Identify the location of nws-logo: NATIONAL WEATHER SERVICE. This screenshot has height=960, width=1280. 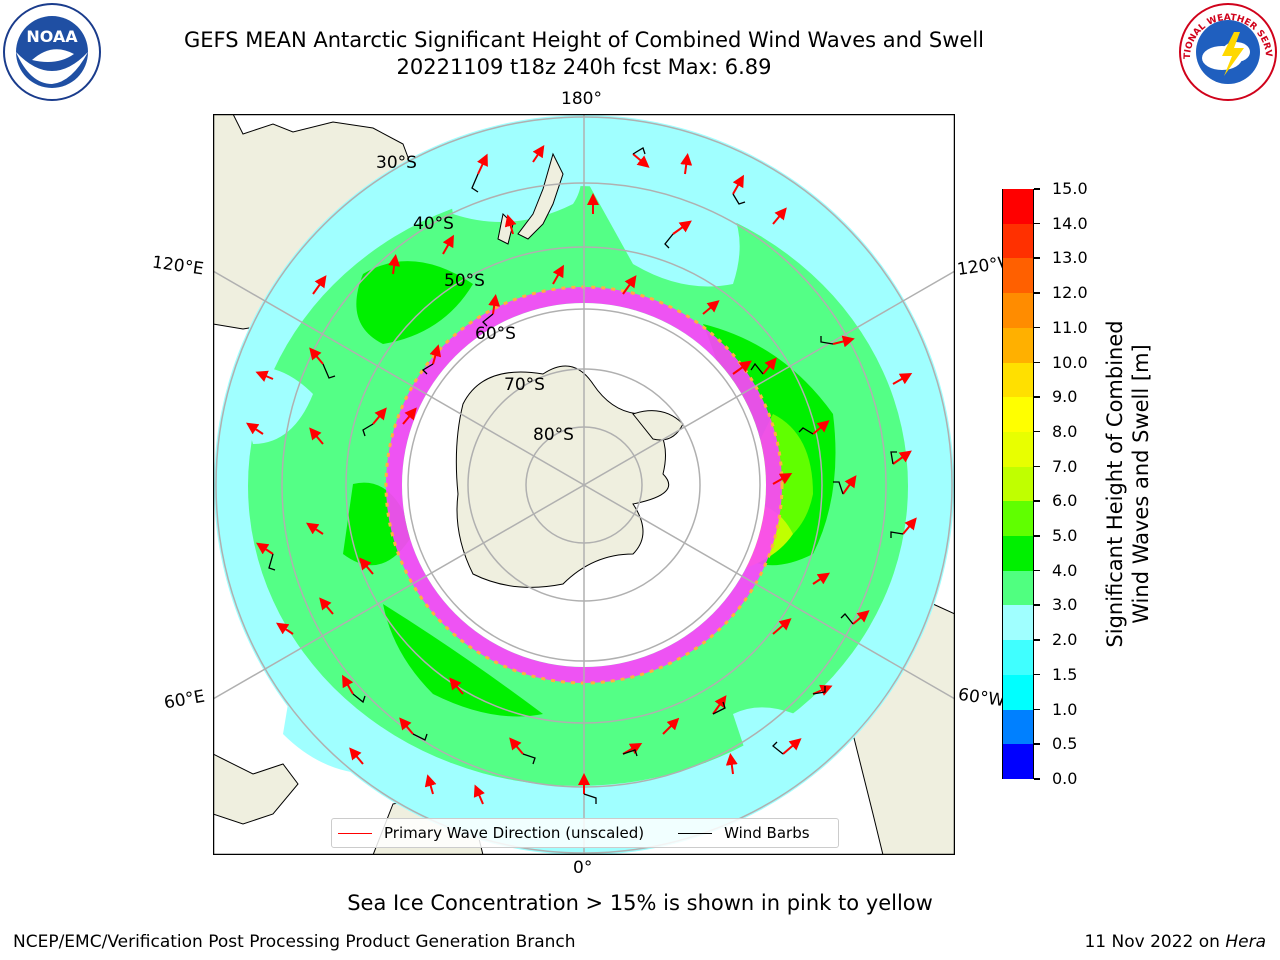
(1227, 51).